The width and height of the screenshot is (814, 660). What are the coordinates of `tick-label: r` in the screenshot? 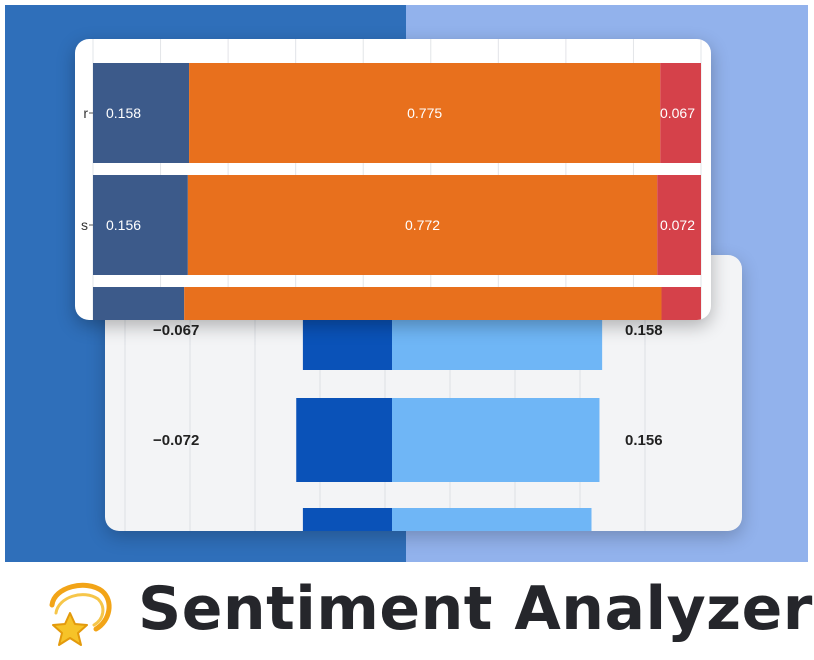 It's located at (85, 113).